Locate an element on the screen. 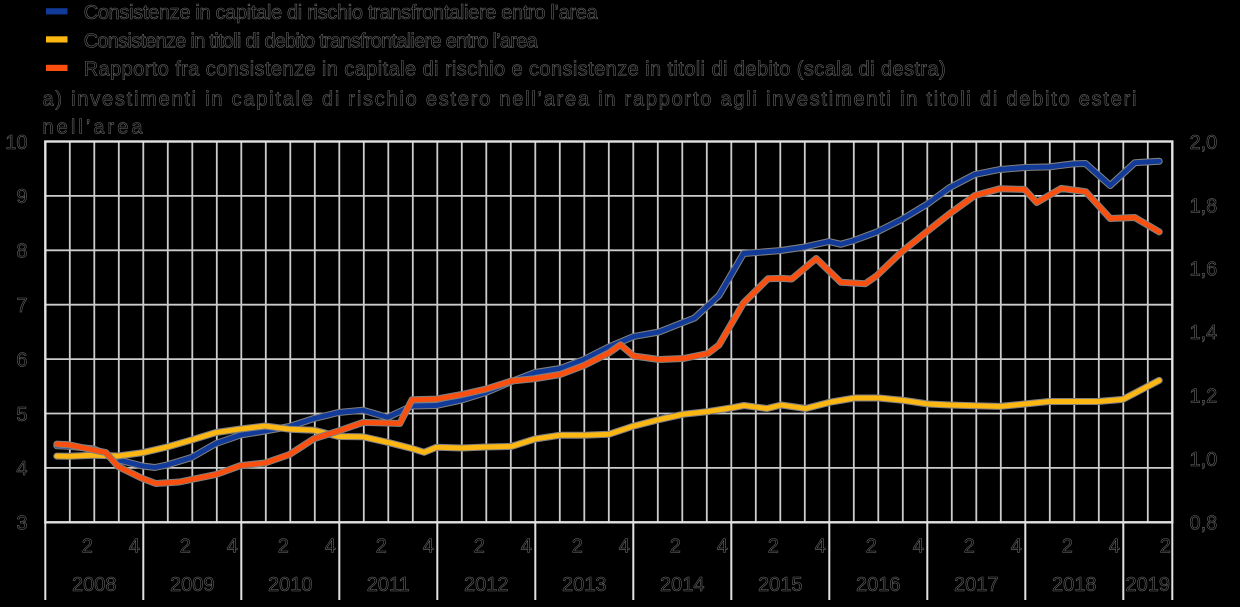  svg-text: 2012 is located at coordinates (486, 585).